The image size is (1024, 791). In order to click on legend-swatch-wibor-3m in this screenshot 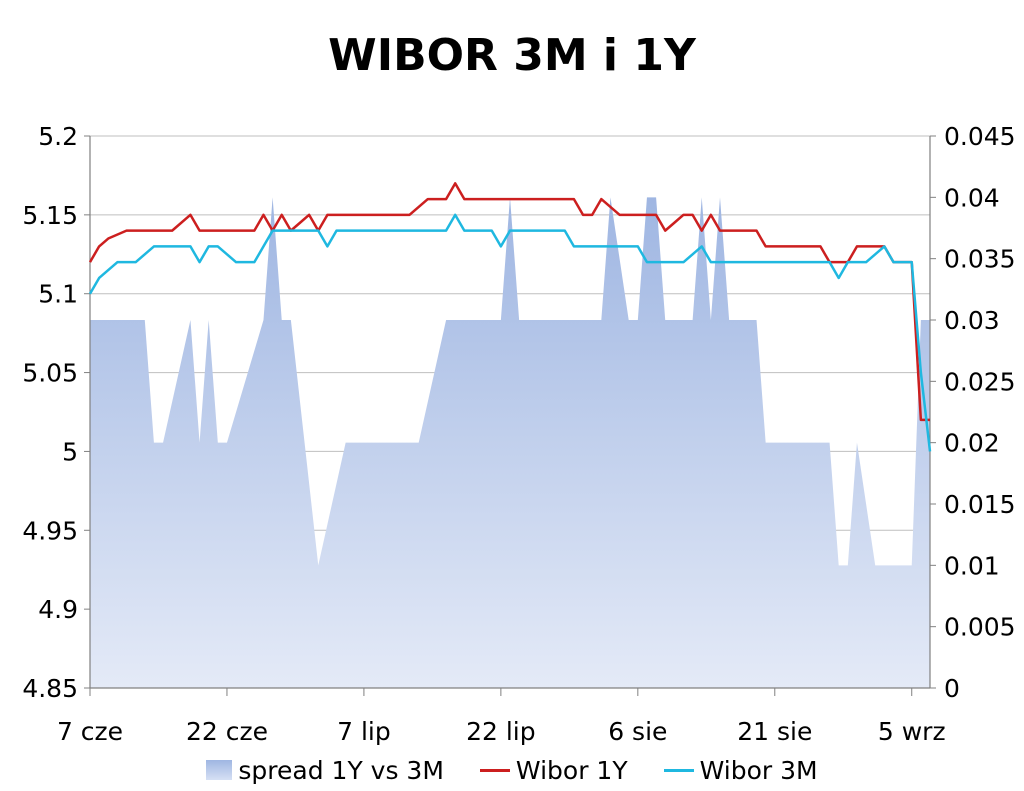, I will do `click(678, 770)`.